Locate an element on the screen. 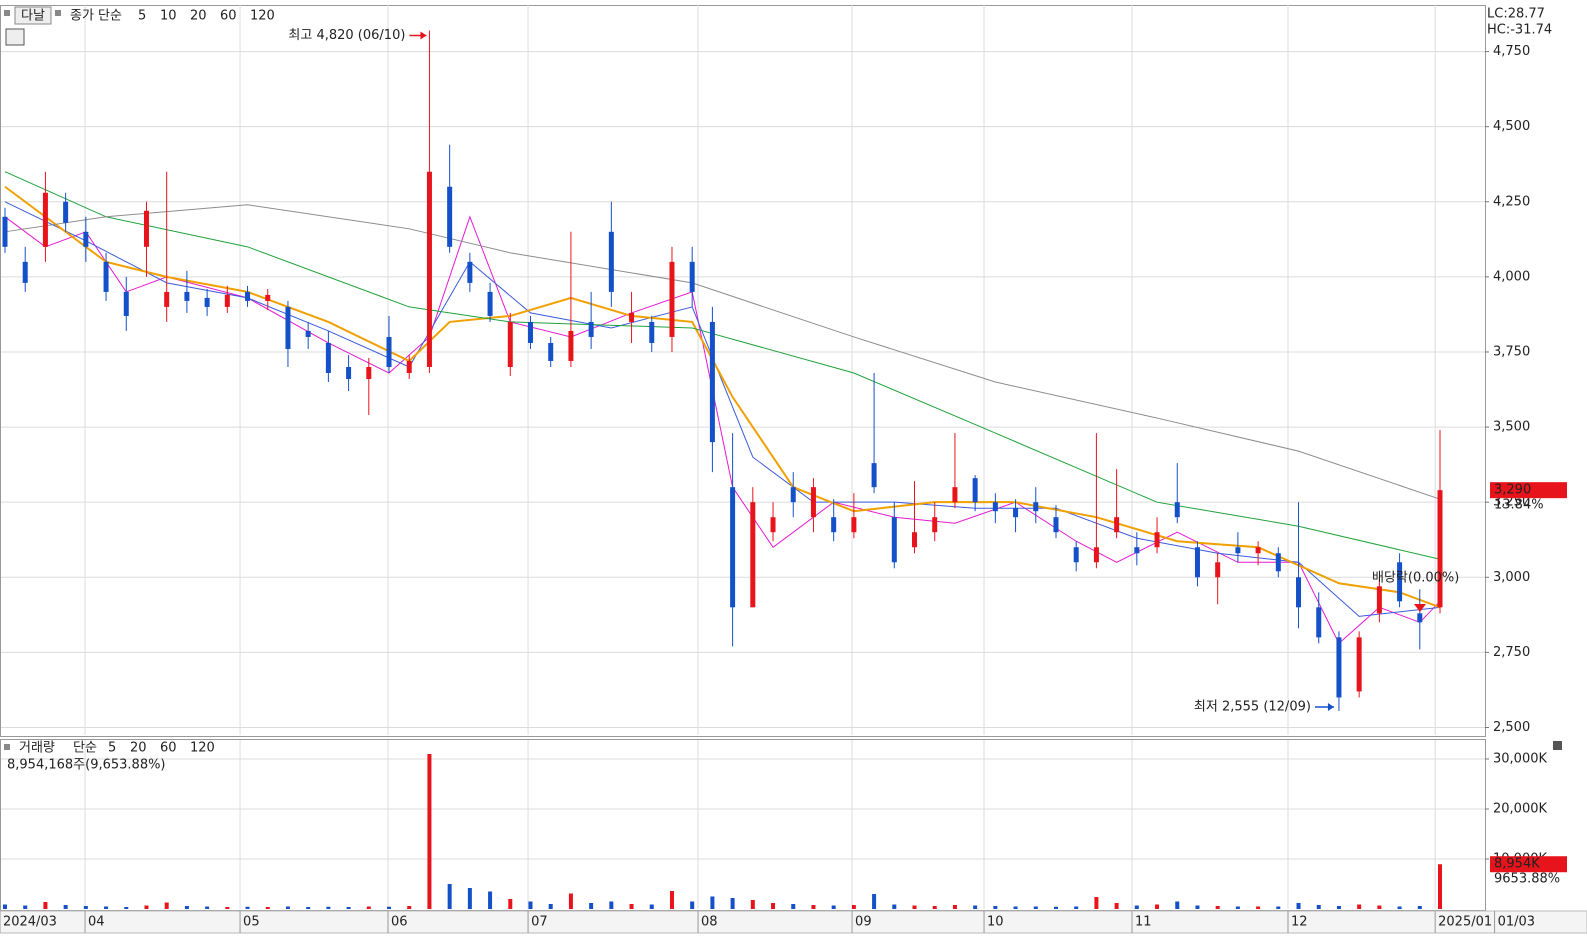 The width and height of the screenshot is (1587, 949). low-arrow-head is located at coordinates (1330, 706).